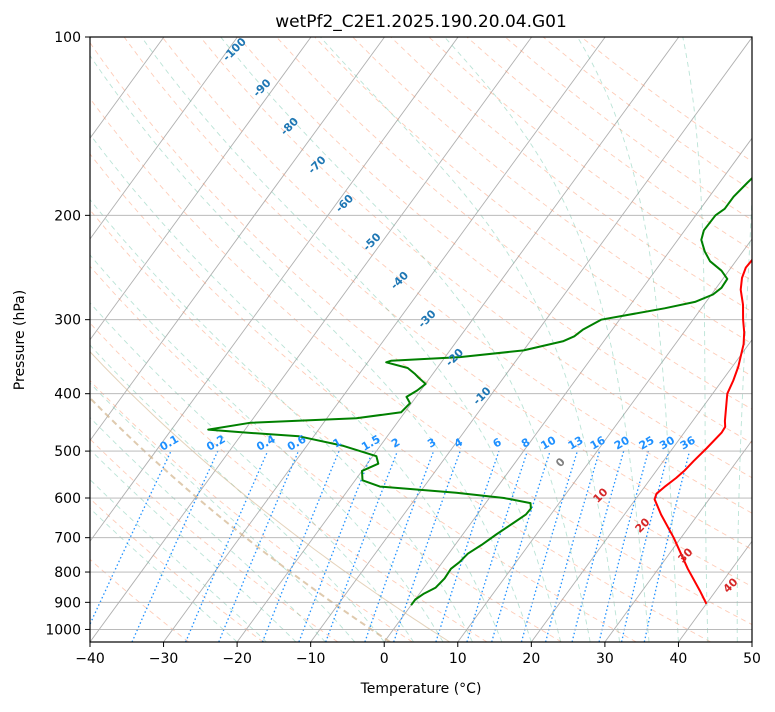 Image resolution: width=775 pixels, height=712 pixels. What do you see at coordinates (384, 659) in the screenshot?
I see `x-tick-label: 0` at bounding box center [384, 659].